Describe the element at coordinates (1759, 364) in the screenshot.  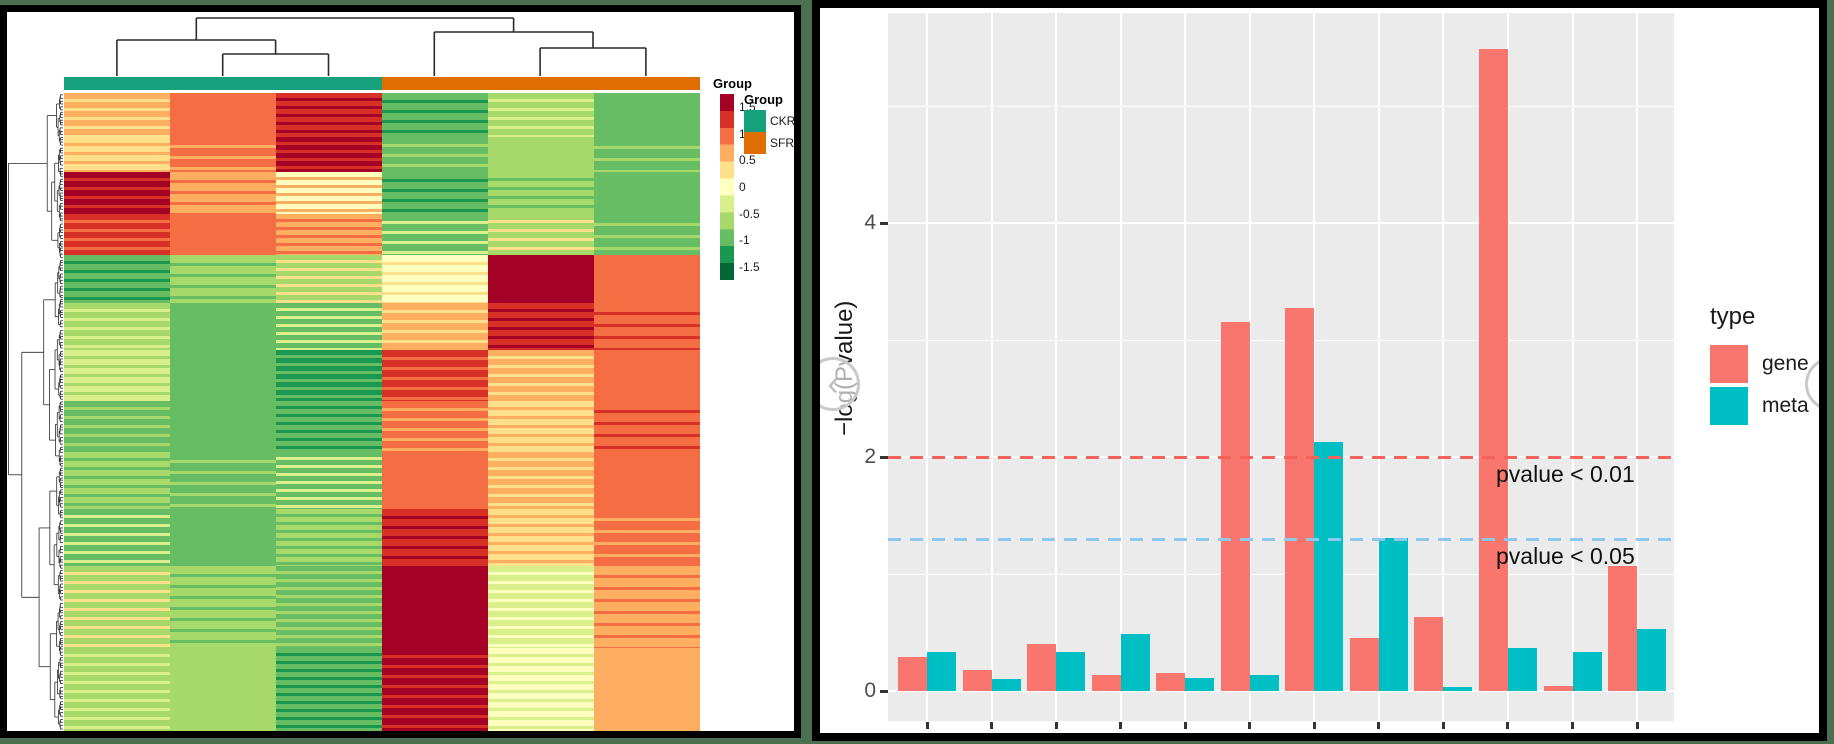
I see `legend-item-gene: gene` at that location.